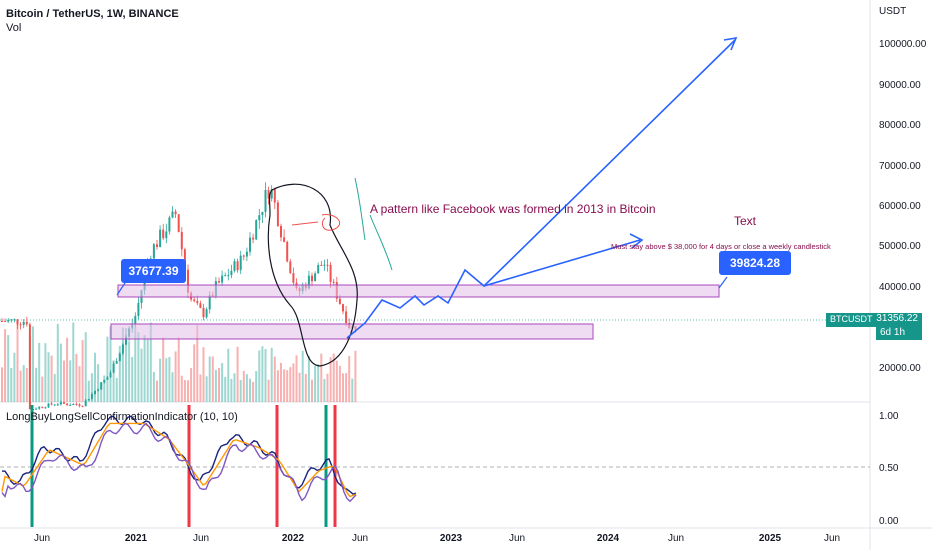 The width and height of the screenshot is (932, 550). What do you see at coordinates (312, 275) in the screenshot?
I see `freehand-oval-drawing` at bounding box center [312, 275].